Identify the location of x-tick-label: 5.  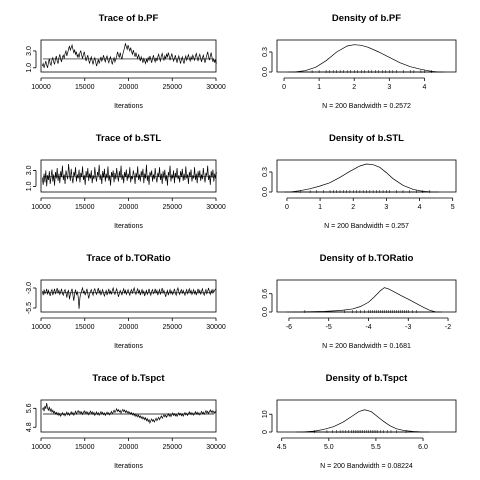
(453, 207).